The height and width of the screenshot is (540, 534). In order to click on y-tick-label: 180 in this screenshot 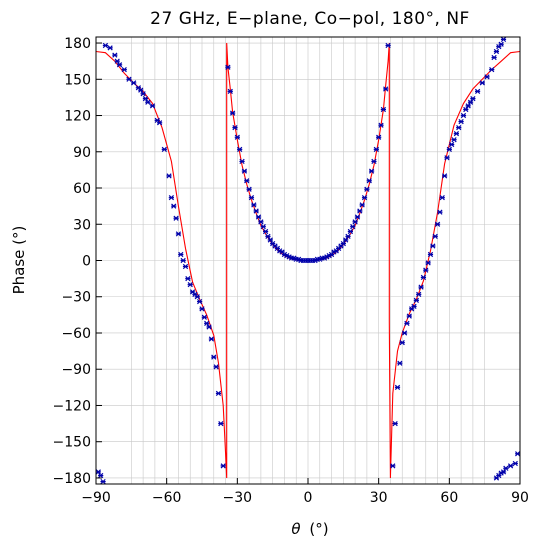, I will do `click(77, 44)`.